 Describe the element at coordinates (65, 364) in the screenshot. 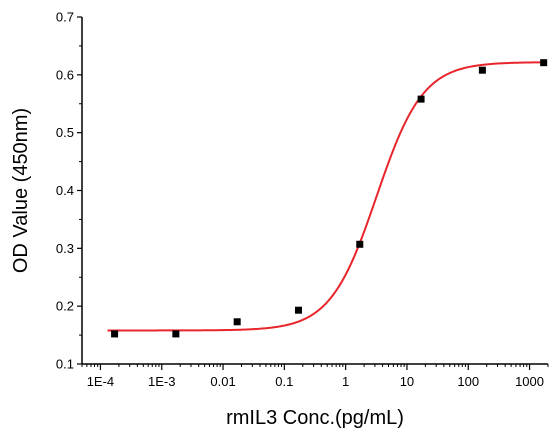

I see `y-tick-label: 0.1` at that location.